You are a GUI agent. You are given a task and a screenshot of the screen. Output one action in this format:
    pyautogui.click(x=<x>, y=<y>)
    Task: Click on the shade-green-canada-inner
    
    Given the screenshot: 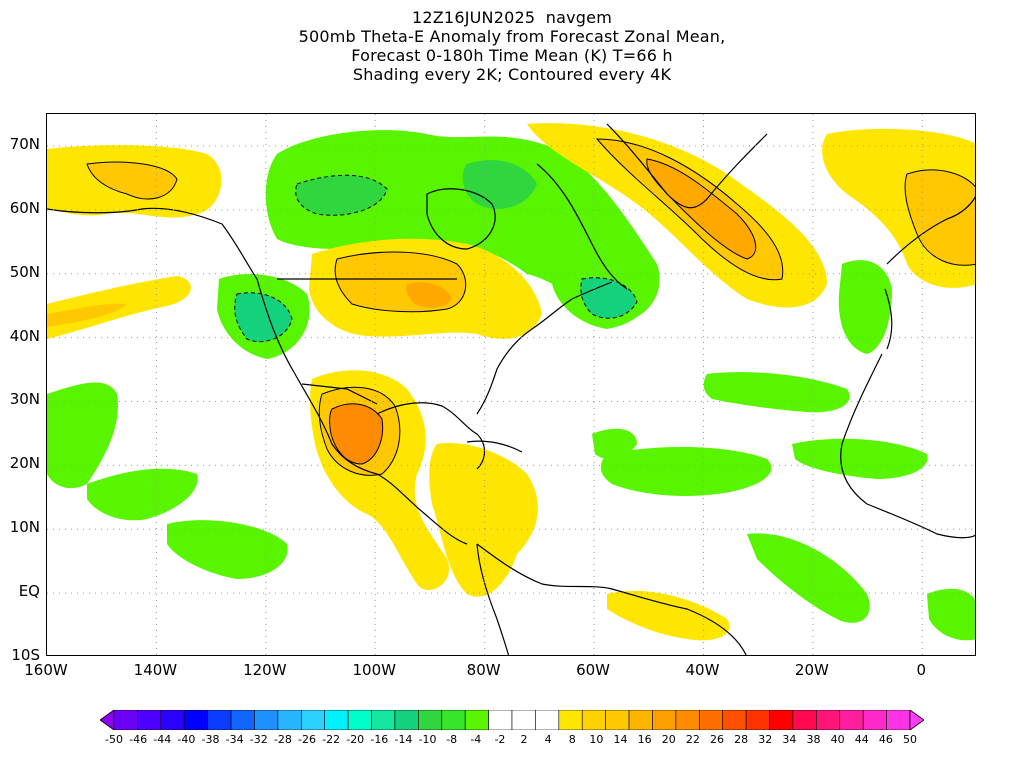 What is the action you would take?
    pyautogui.click(x=341, y=195)
    